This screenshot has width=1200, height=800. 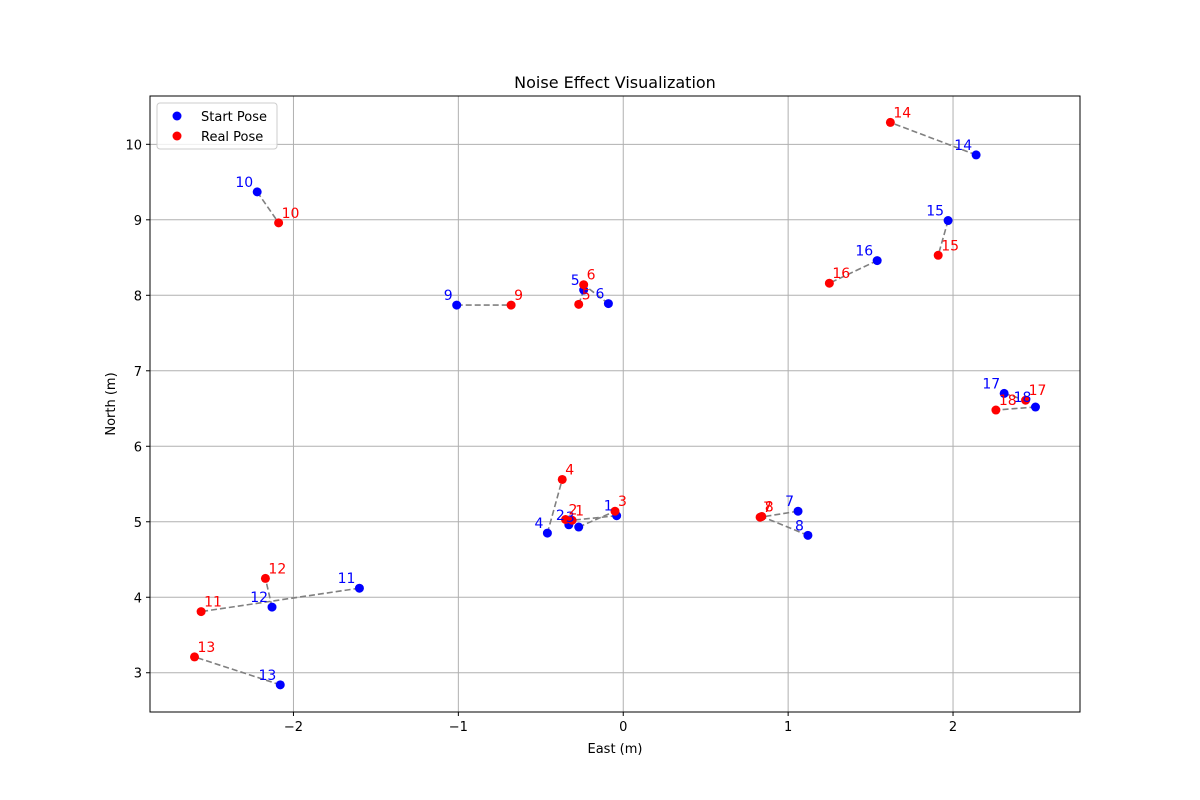 I want to click on start-pose-label: 13, so click(x=267, y=676).